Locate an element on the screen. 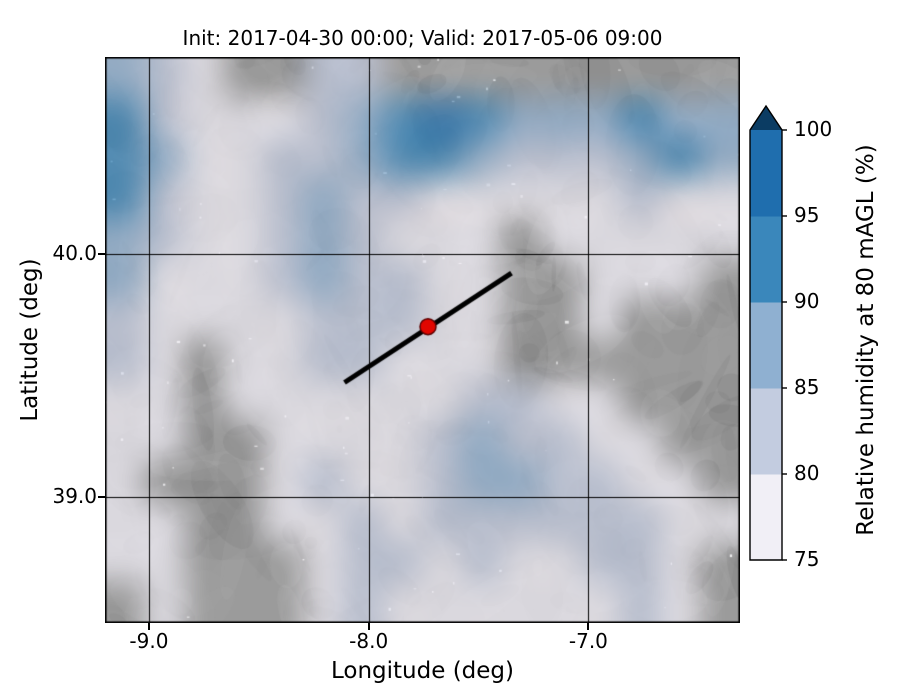 This screenshot has width=900, height=700. colorbar is located at coordinates (768, 332).